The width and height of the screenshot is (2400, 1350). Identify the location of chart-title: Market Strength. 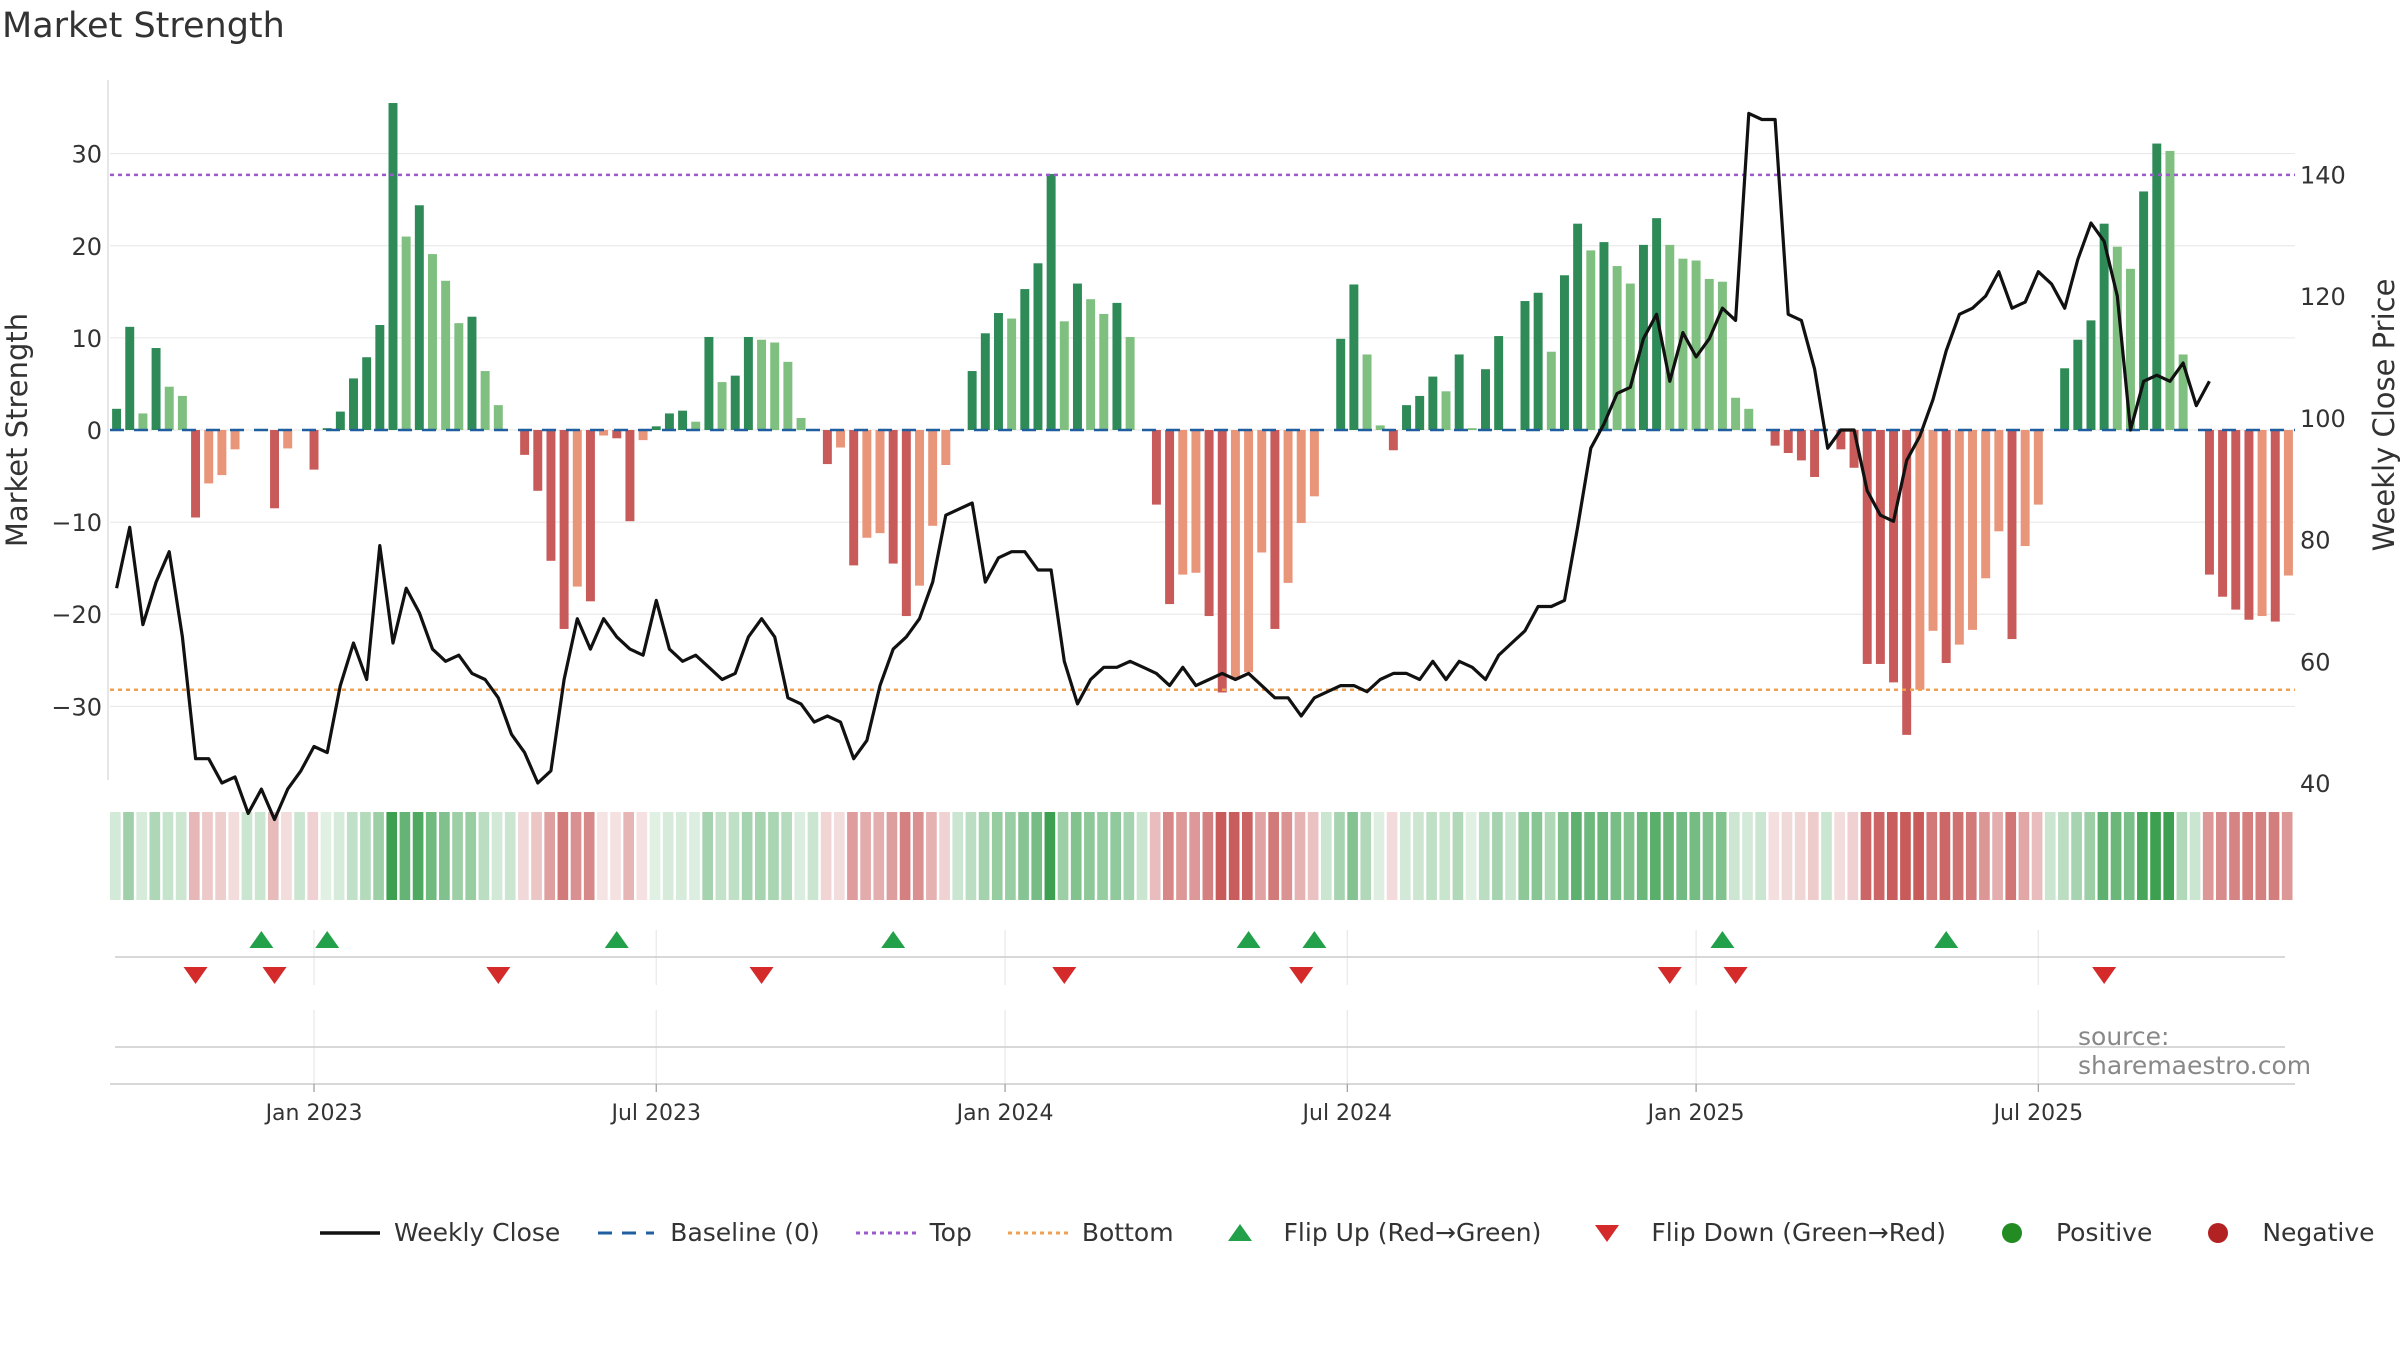
(143, 26).